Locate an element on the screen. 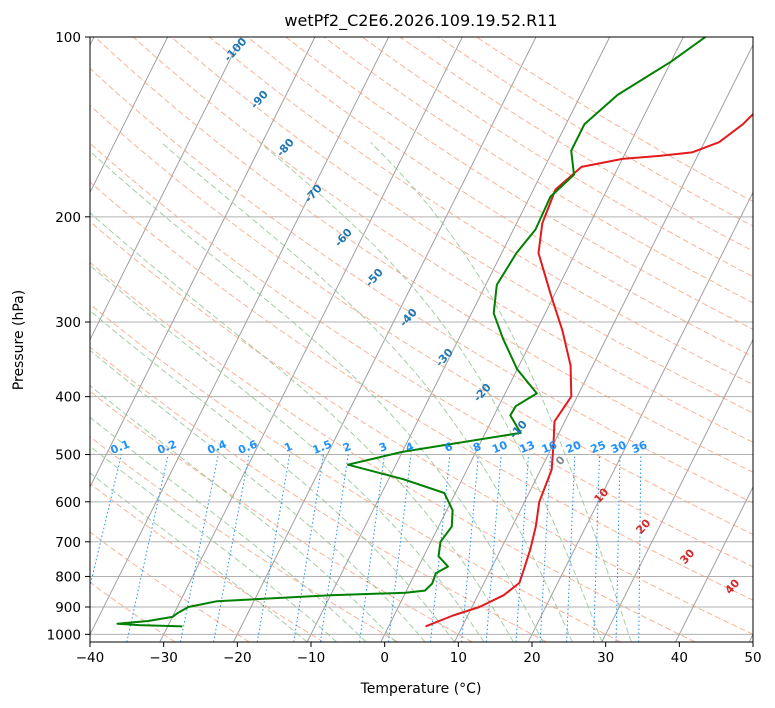 The width and height of the screenshot is (775, 708). y-tick-label: 1000 is located at coordinates (64, 635).